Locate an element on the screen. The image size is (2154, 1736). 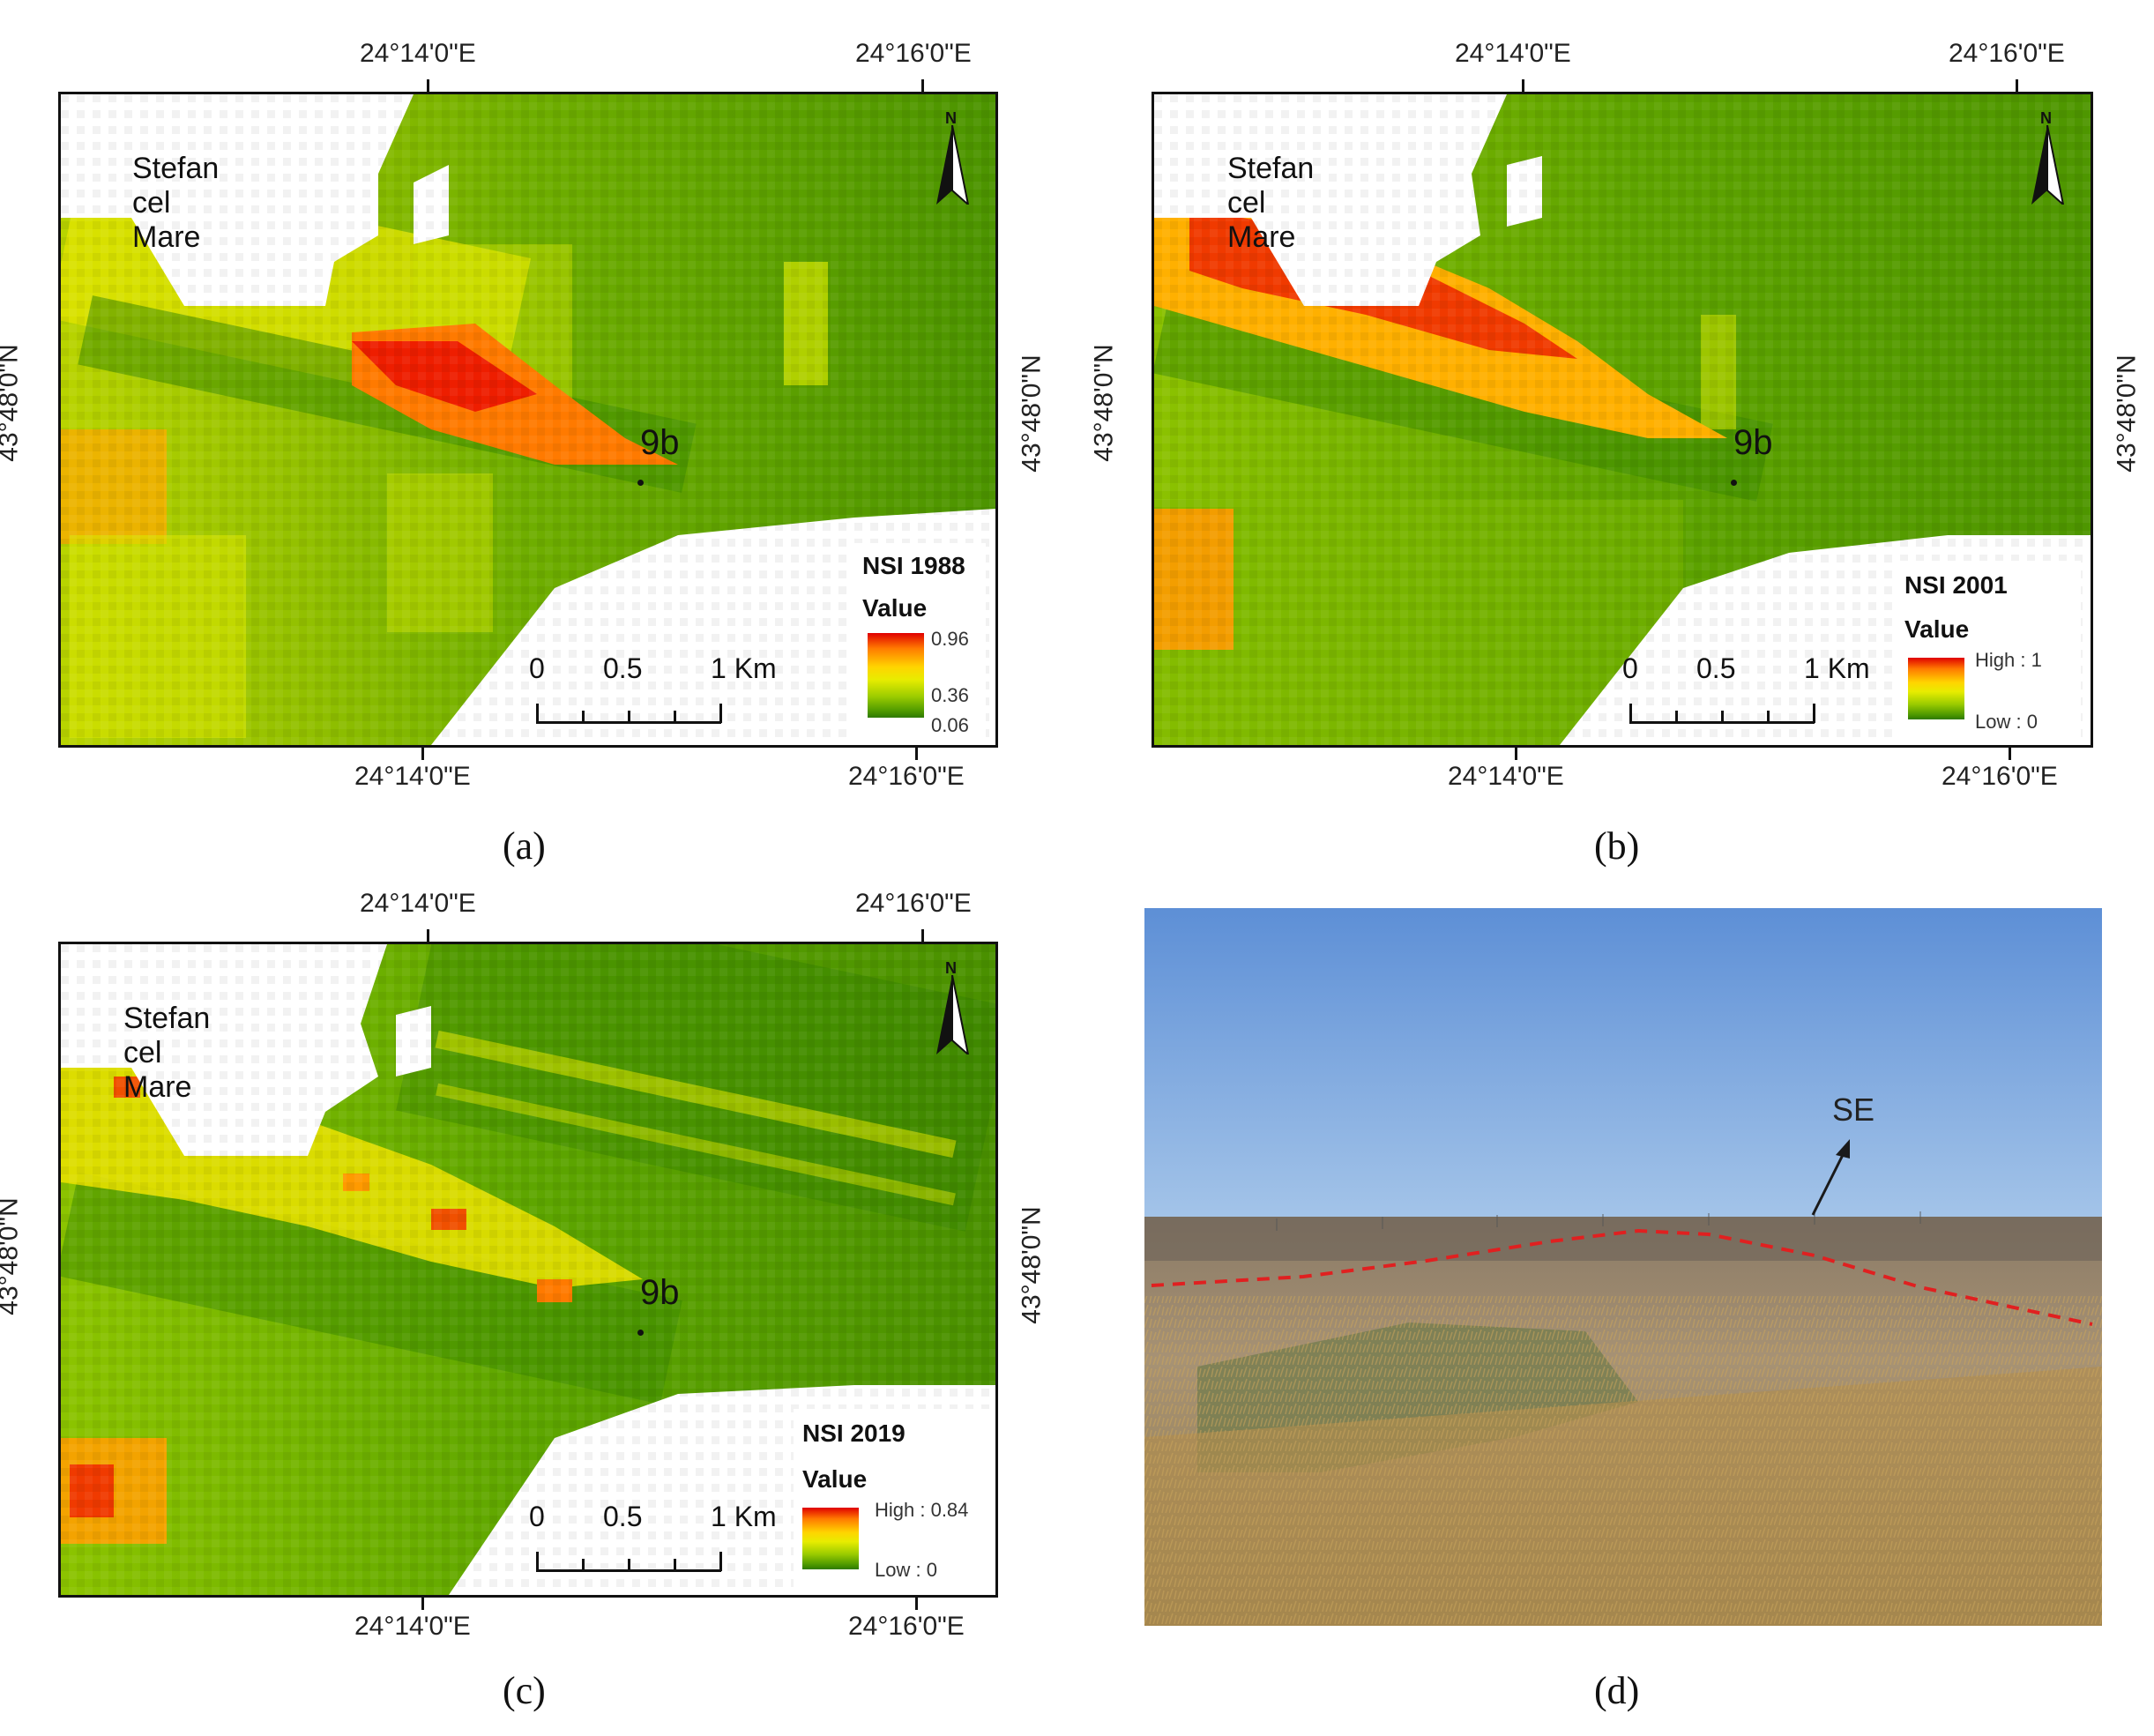
direction-arrow-icon is located at coordinates (1828, 1183).